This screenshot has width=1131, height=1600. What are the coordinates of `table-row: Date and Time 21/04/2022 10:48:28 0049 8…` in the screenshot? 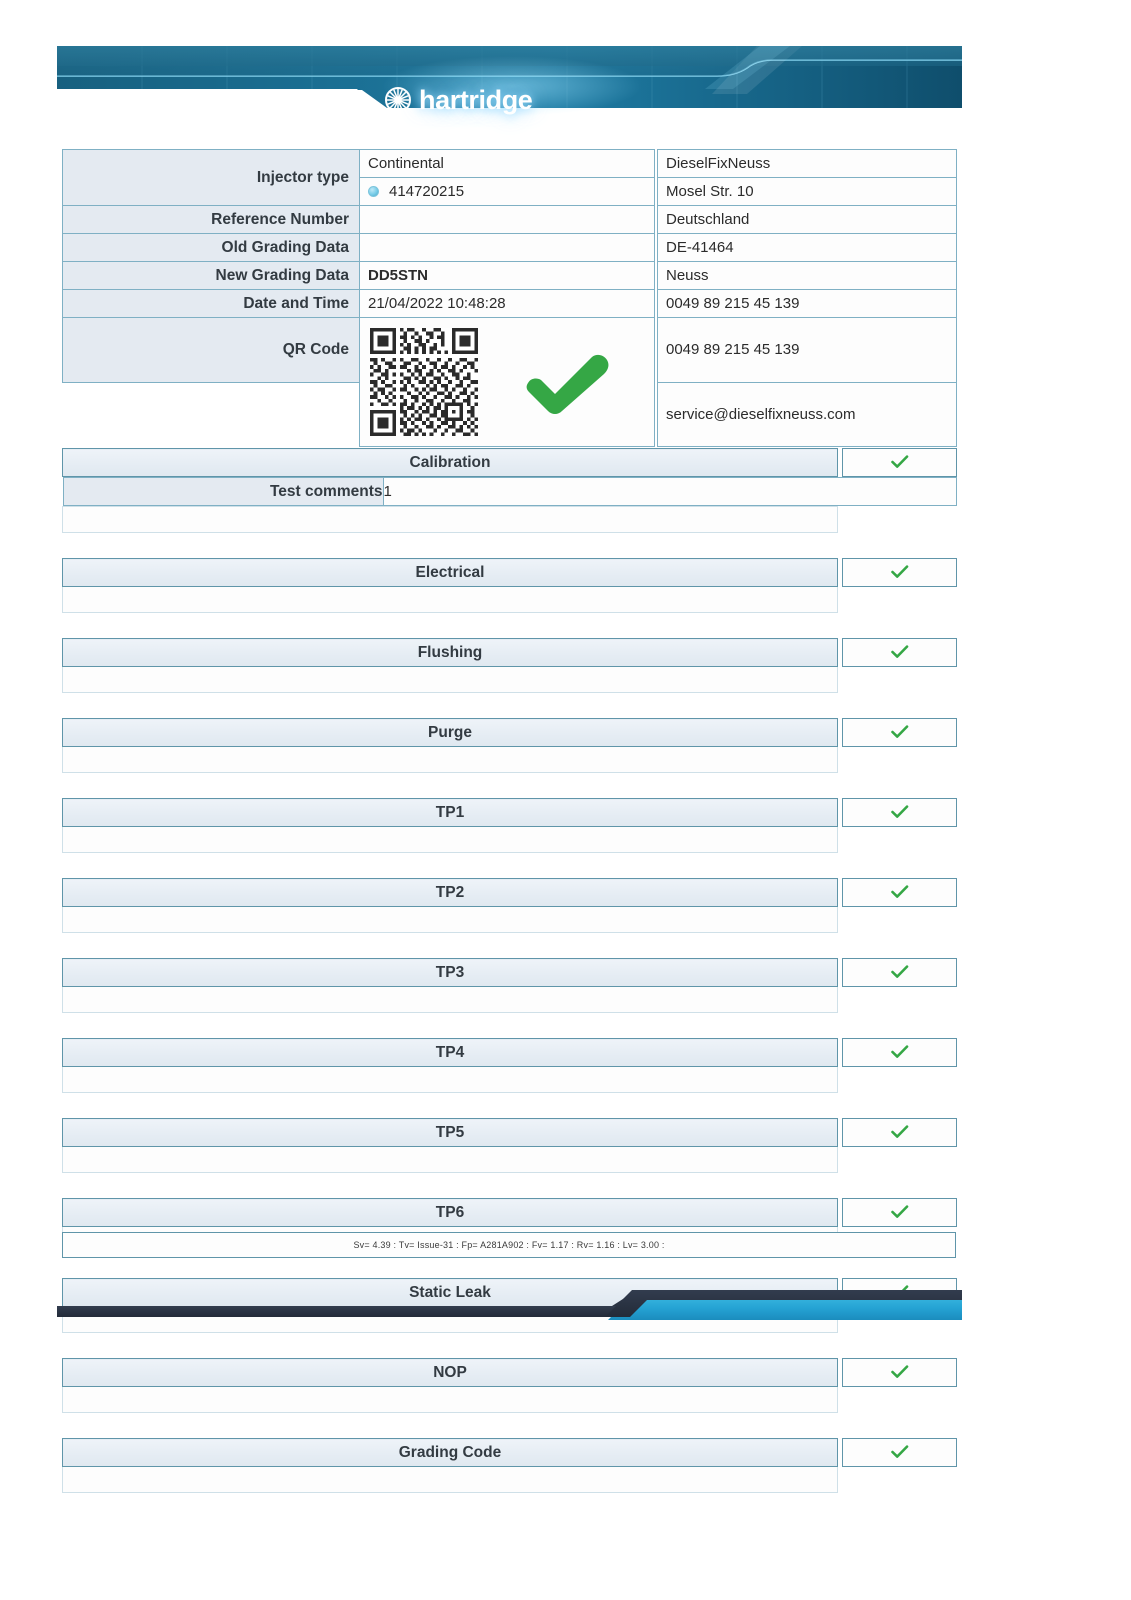 It's located at (509, 303).